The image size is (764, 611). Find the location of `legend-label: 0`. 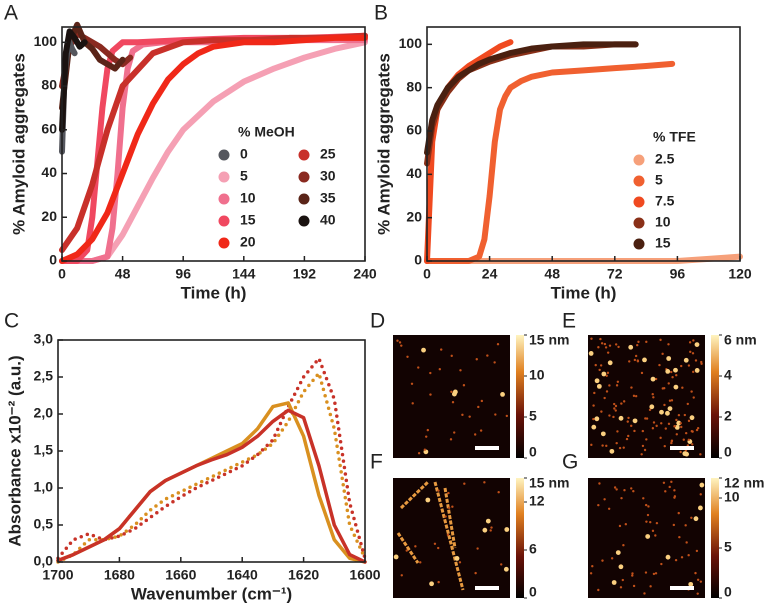

legend-label: 0 is located at coordinates (244, 154).